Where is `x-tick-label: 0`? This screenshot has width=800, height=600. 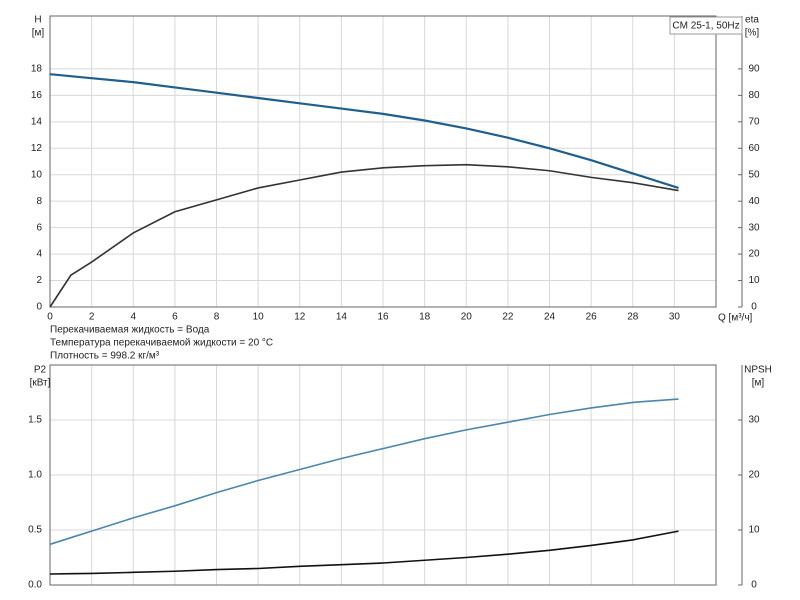
x-tick-label: 0 is located at coordinates (50, 317).